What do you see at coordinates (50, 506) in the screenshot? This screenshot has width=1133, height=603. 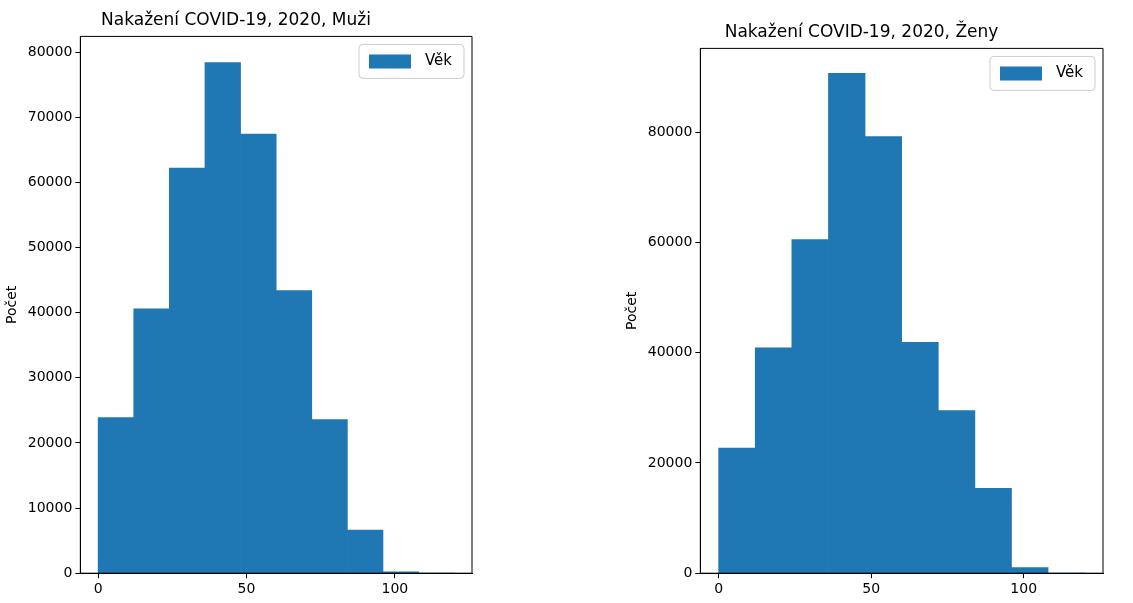 I see `y-tick-label: 10000` at bounding box center [50, 506].